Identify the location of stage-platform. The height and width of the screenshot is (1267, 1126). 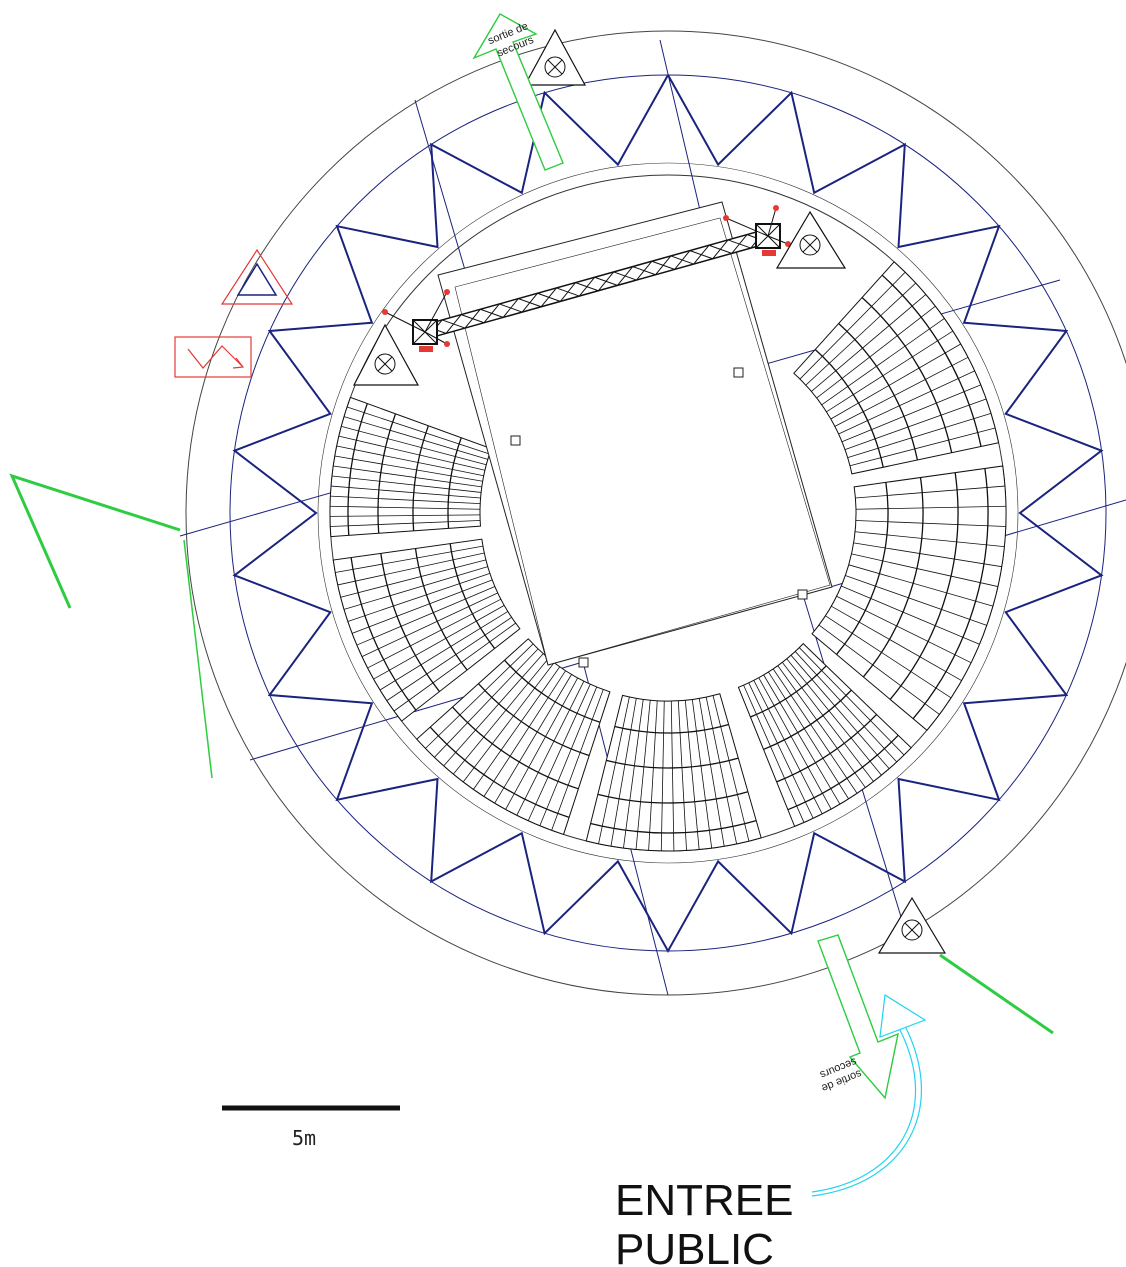
(635, 434).